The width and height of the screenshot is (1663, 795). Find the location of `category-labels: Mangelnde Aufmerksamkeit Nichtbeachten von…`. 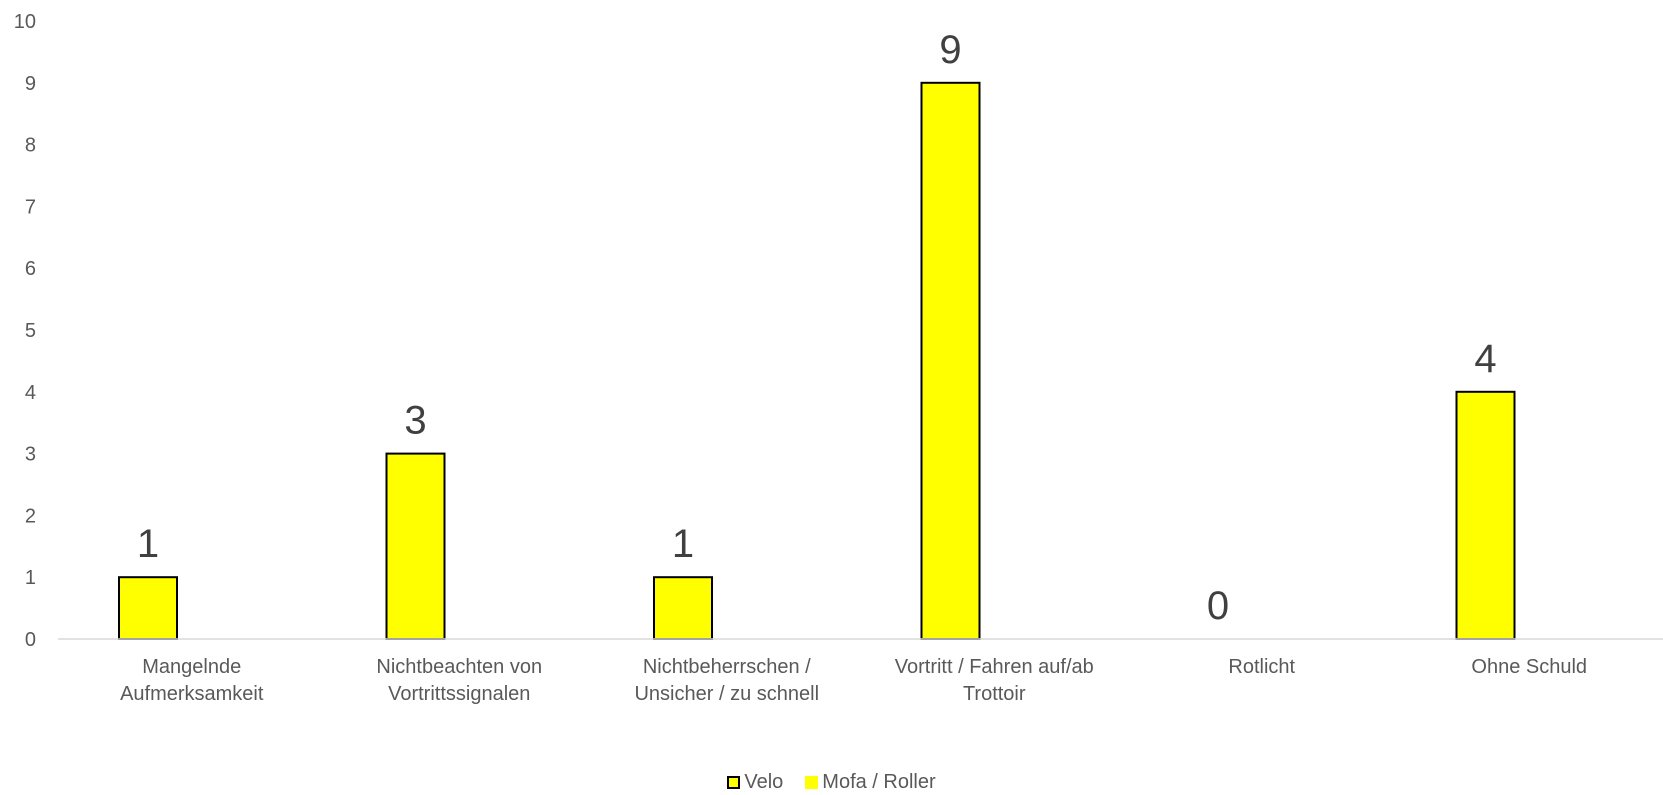

category-labels: Mangelnde Aufmerksamkeit Nichtbeachten von… is located at coordinates (853, 680).